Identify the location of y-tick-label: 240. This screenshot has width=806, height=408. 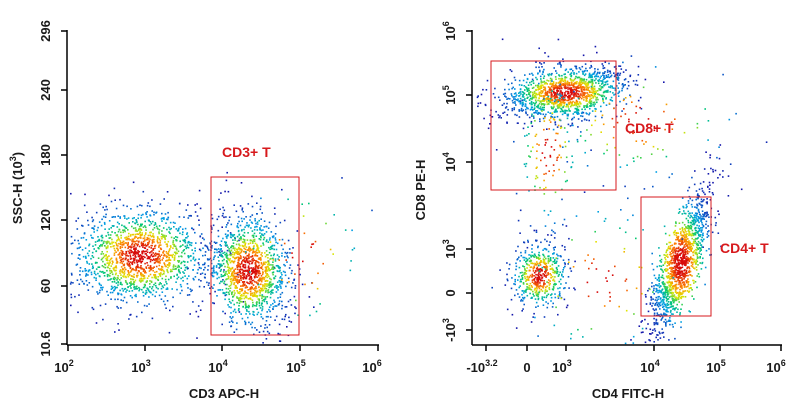
(45, 90).